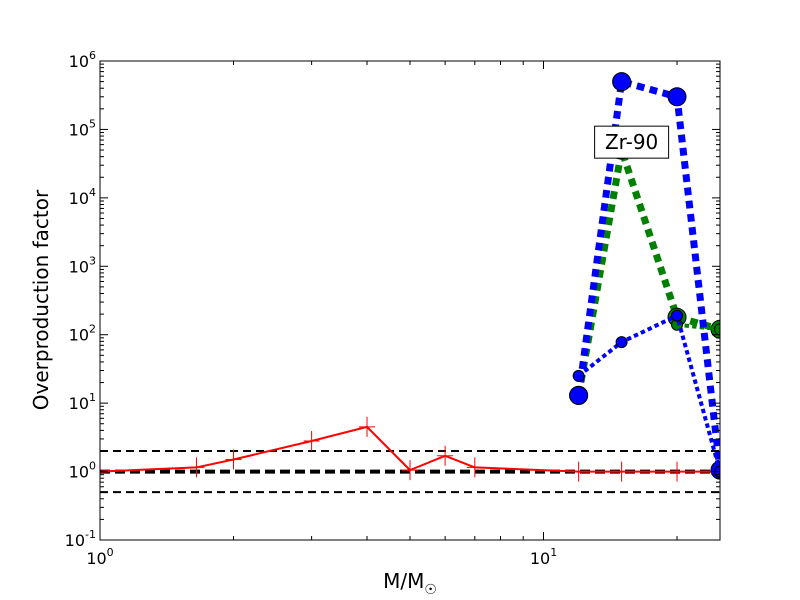  I want to click on x-tick-label: 10¹, so click(543, 557).